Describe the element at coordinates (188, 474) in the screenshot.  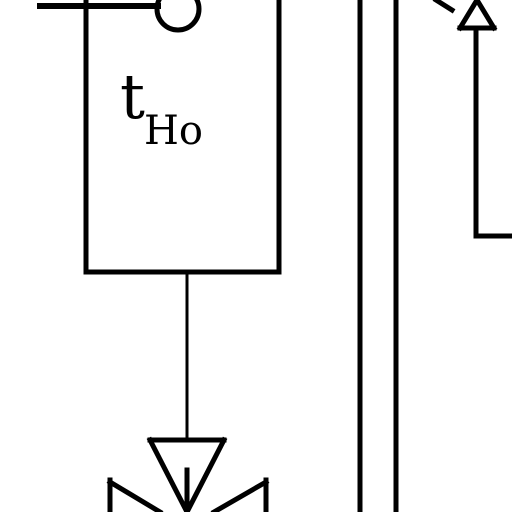
I see `asterisk-star-icon` at that location.